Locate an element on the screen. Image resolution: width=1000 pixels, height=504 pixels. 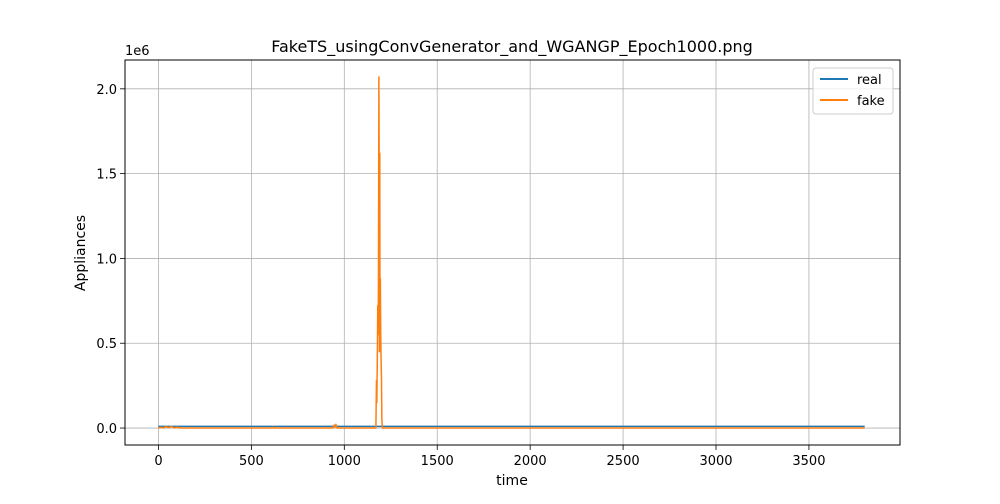
x-tick-label: 2000 is located at coordinates (530, 461).